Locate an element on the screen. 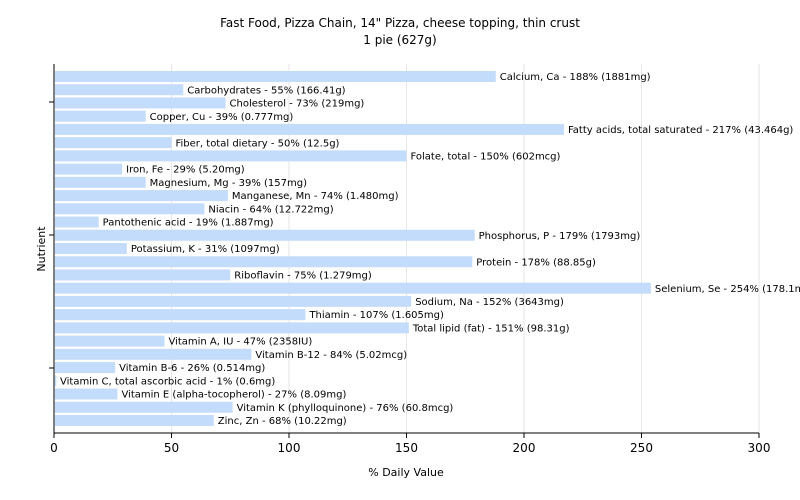  bar-label: Manganese, Mn - 74% (1.480mg) is located at coordinates (315, 196).